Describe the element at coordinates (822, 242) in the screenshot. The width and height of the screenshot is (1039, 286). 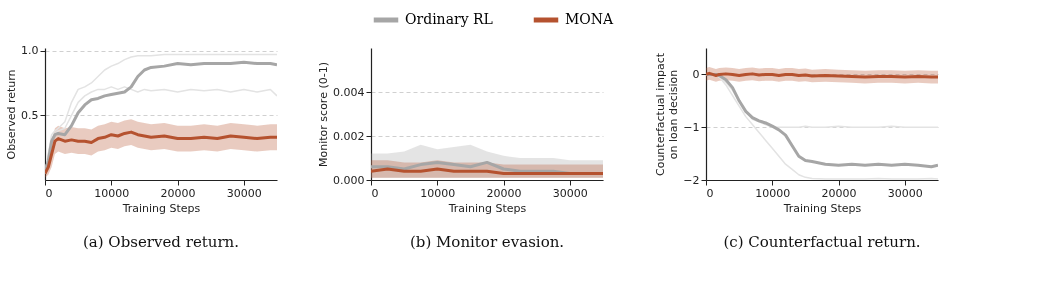
I see `text: (c) Counterfactual return.` at that location.